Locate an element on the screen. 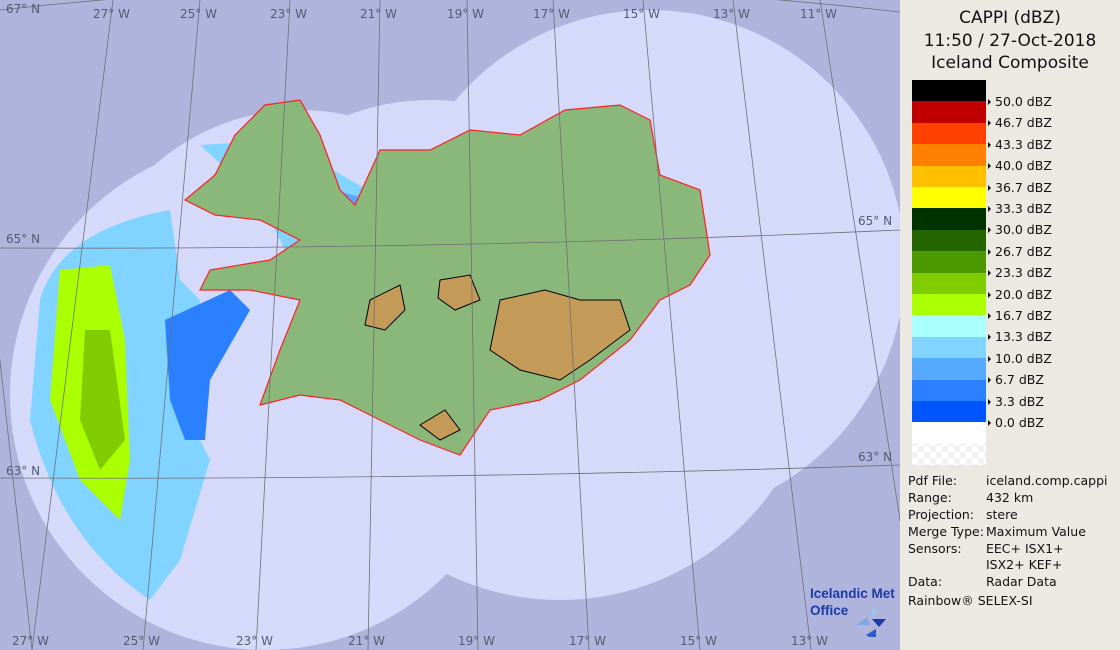  legend-label: 23.3 dBZ is located at coordinates (1020, 272).